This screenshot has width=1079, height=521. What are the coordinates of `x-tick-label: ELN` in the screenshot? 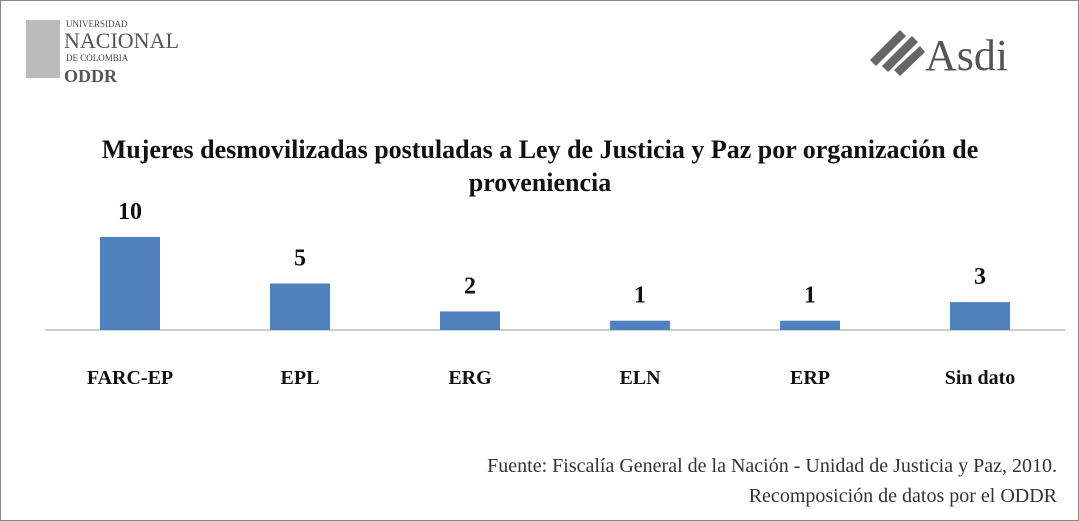 It's located at (640, 378).